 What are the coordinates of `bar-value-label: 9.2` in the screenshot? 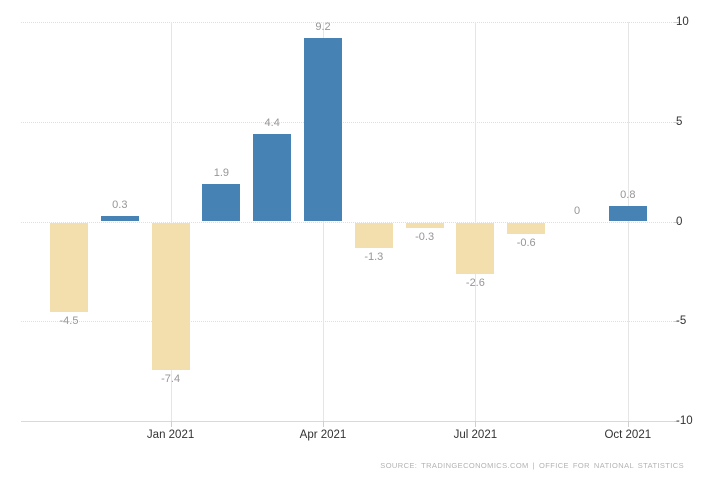 It's located at (323, 26).